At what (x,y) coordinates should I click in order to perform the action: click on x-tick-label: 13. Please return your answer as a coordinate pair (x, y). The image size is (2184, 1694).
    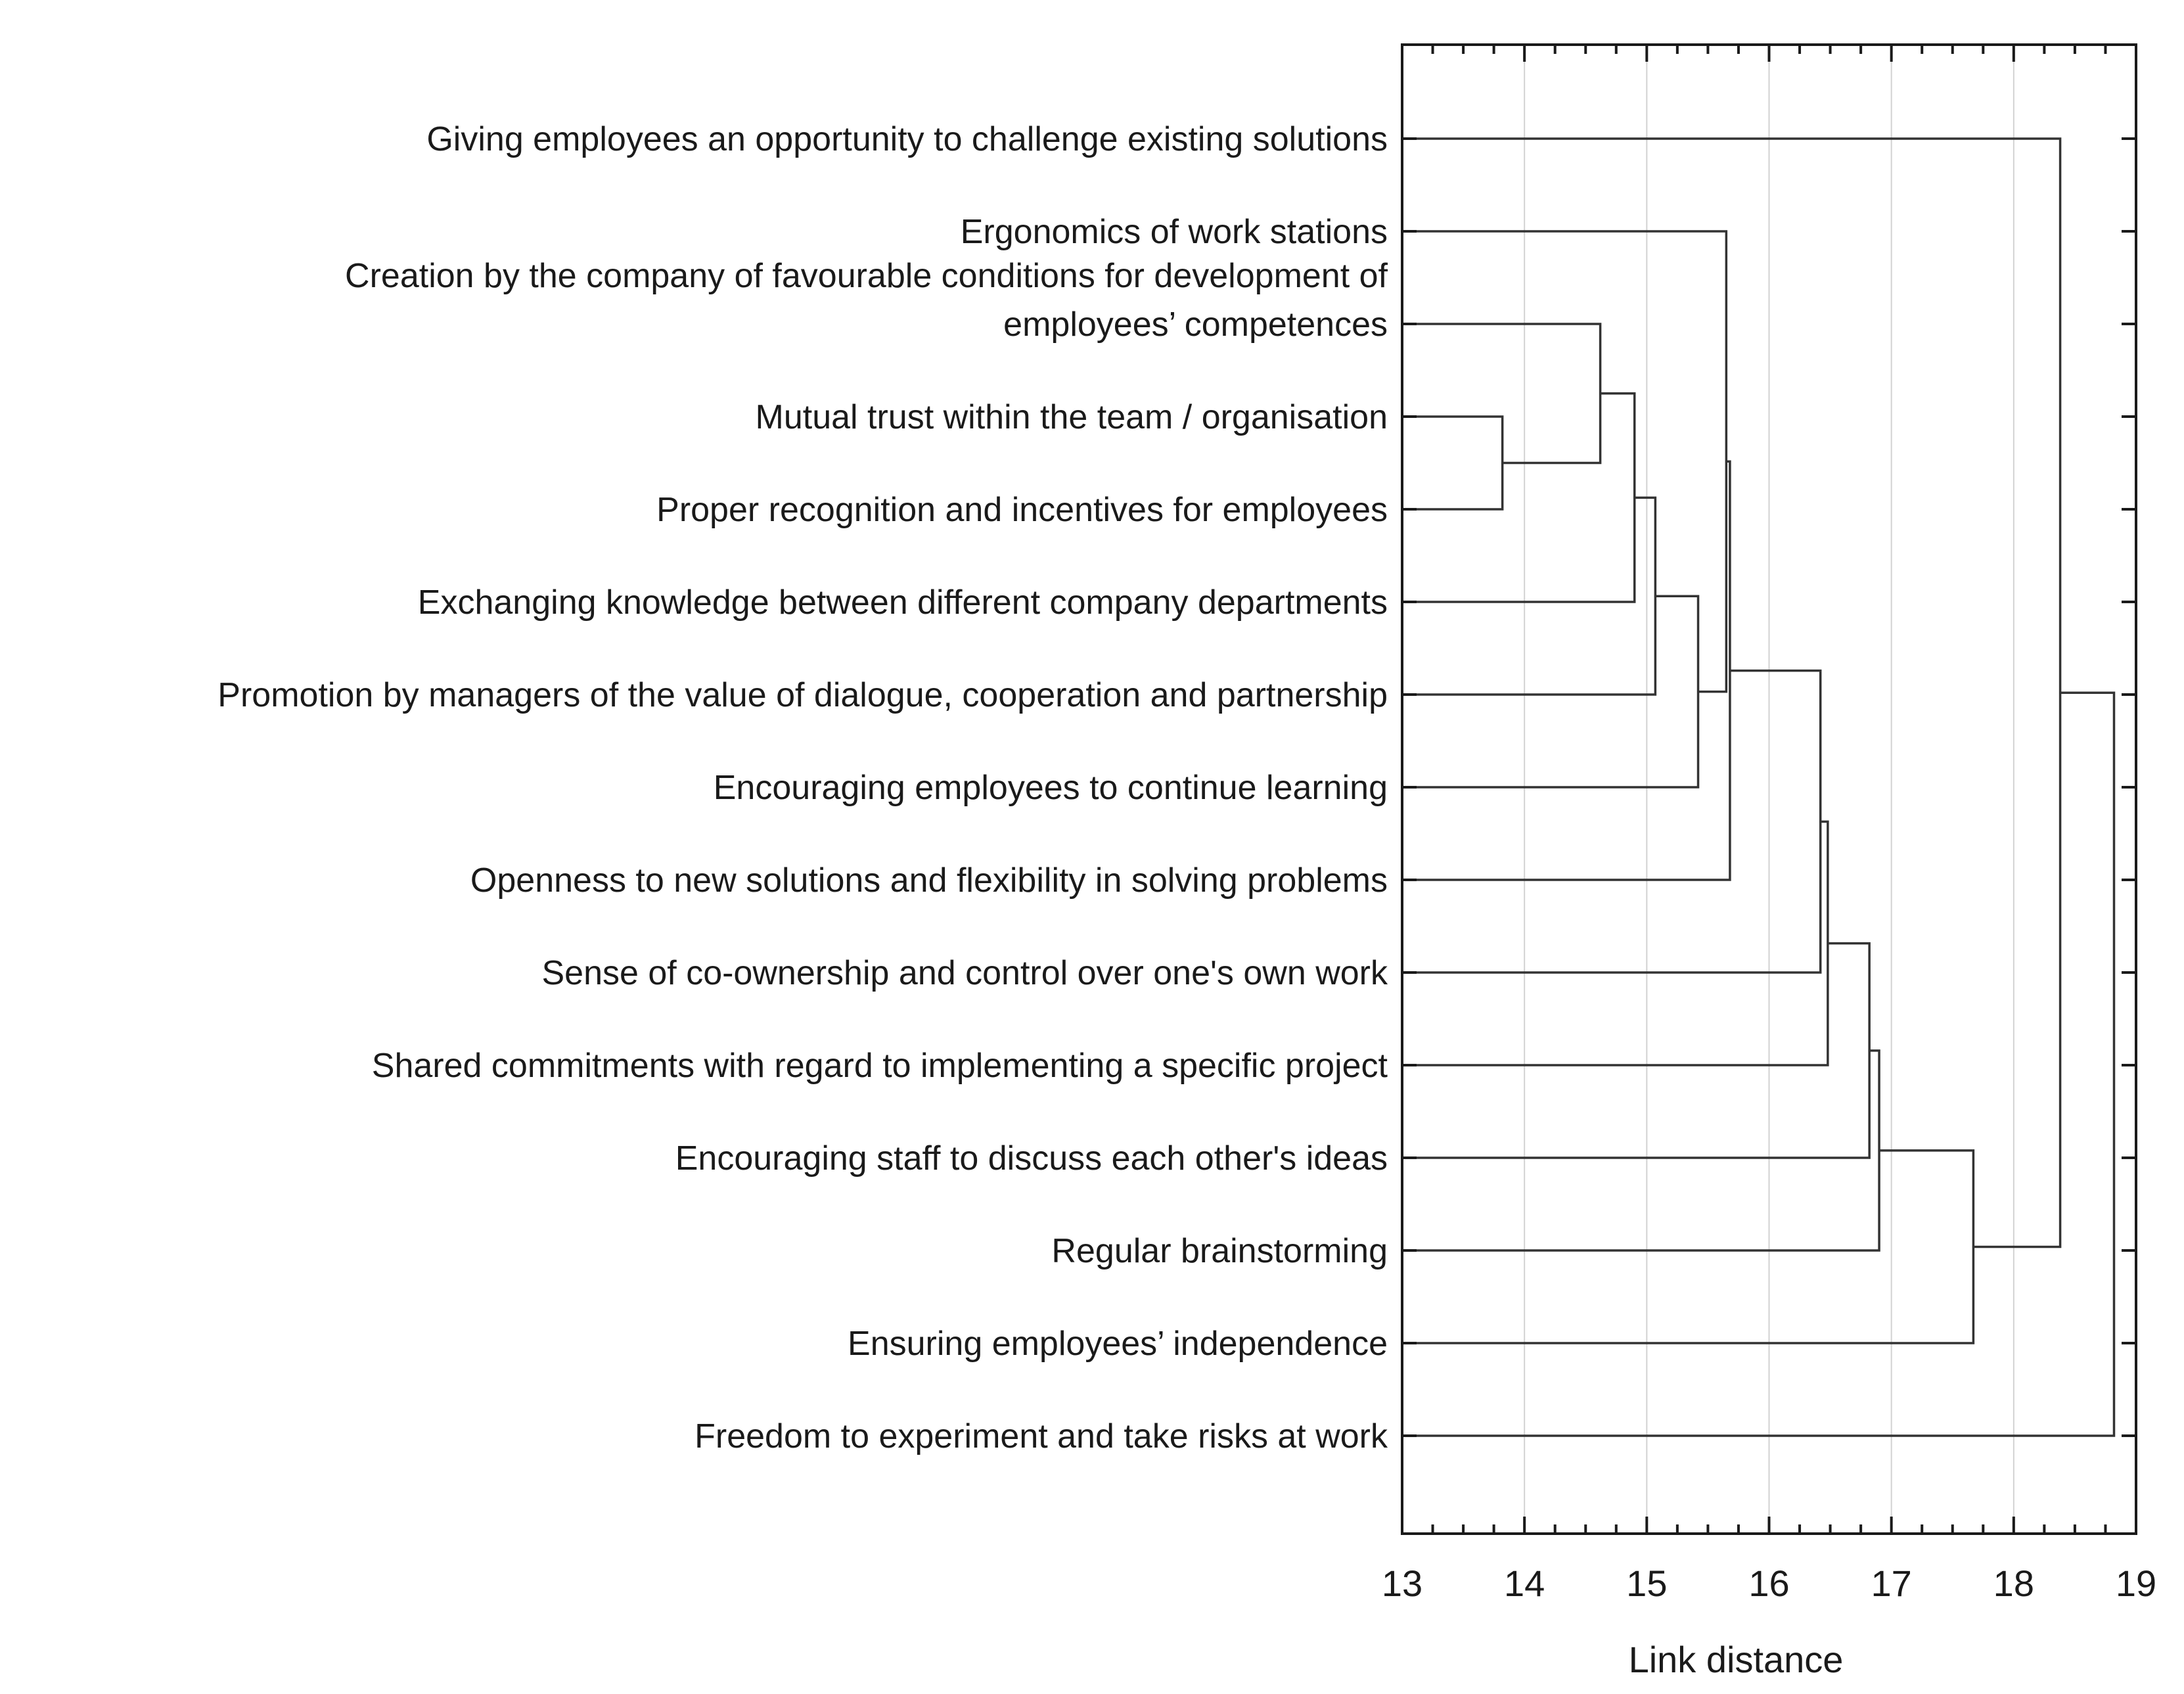
    Looking at the image, I should click on (1402, 1583).